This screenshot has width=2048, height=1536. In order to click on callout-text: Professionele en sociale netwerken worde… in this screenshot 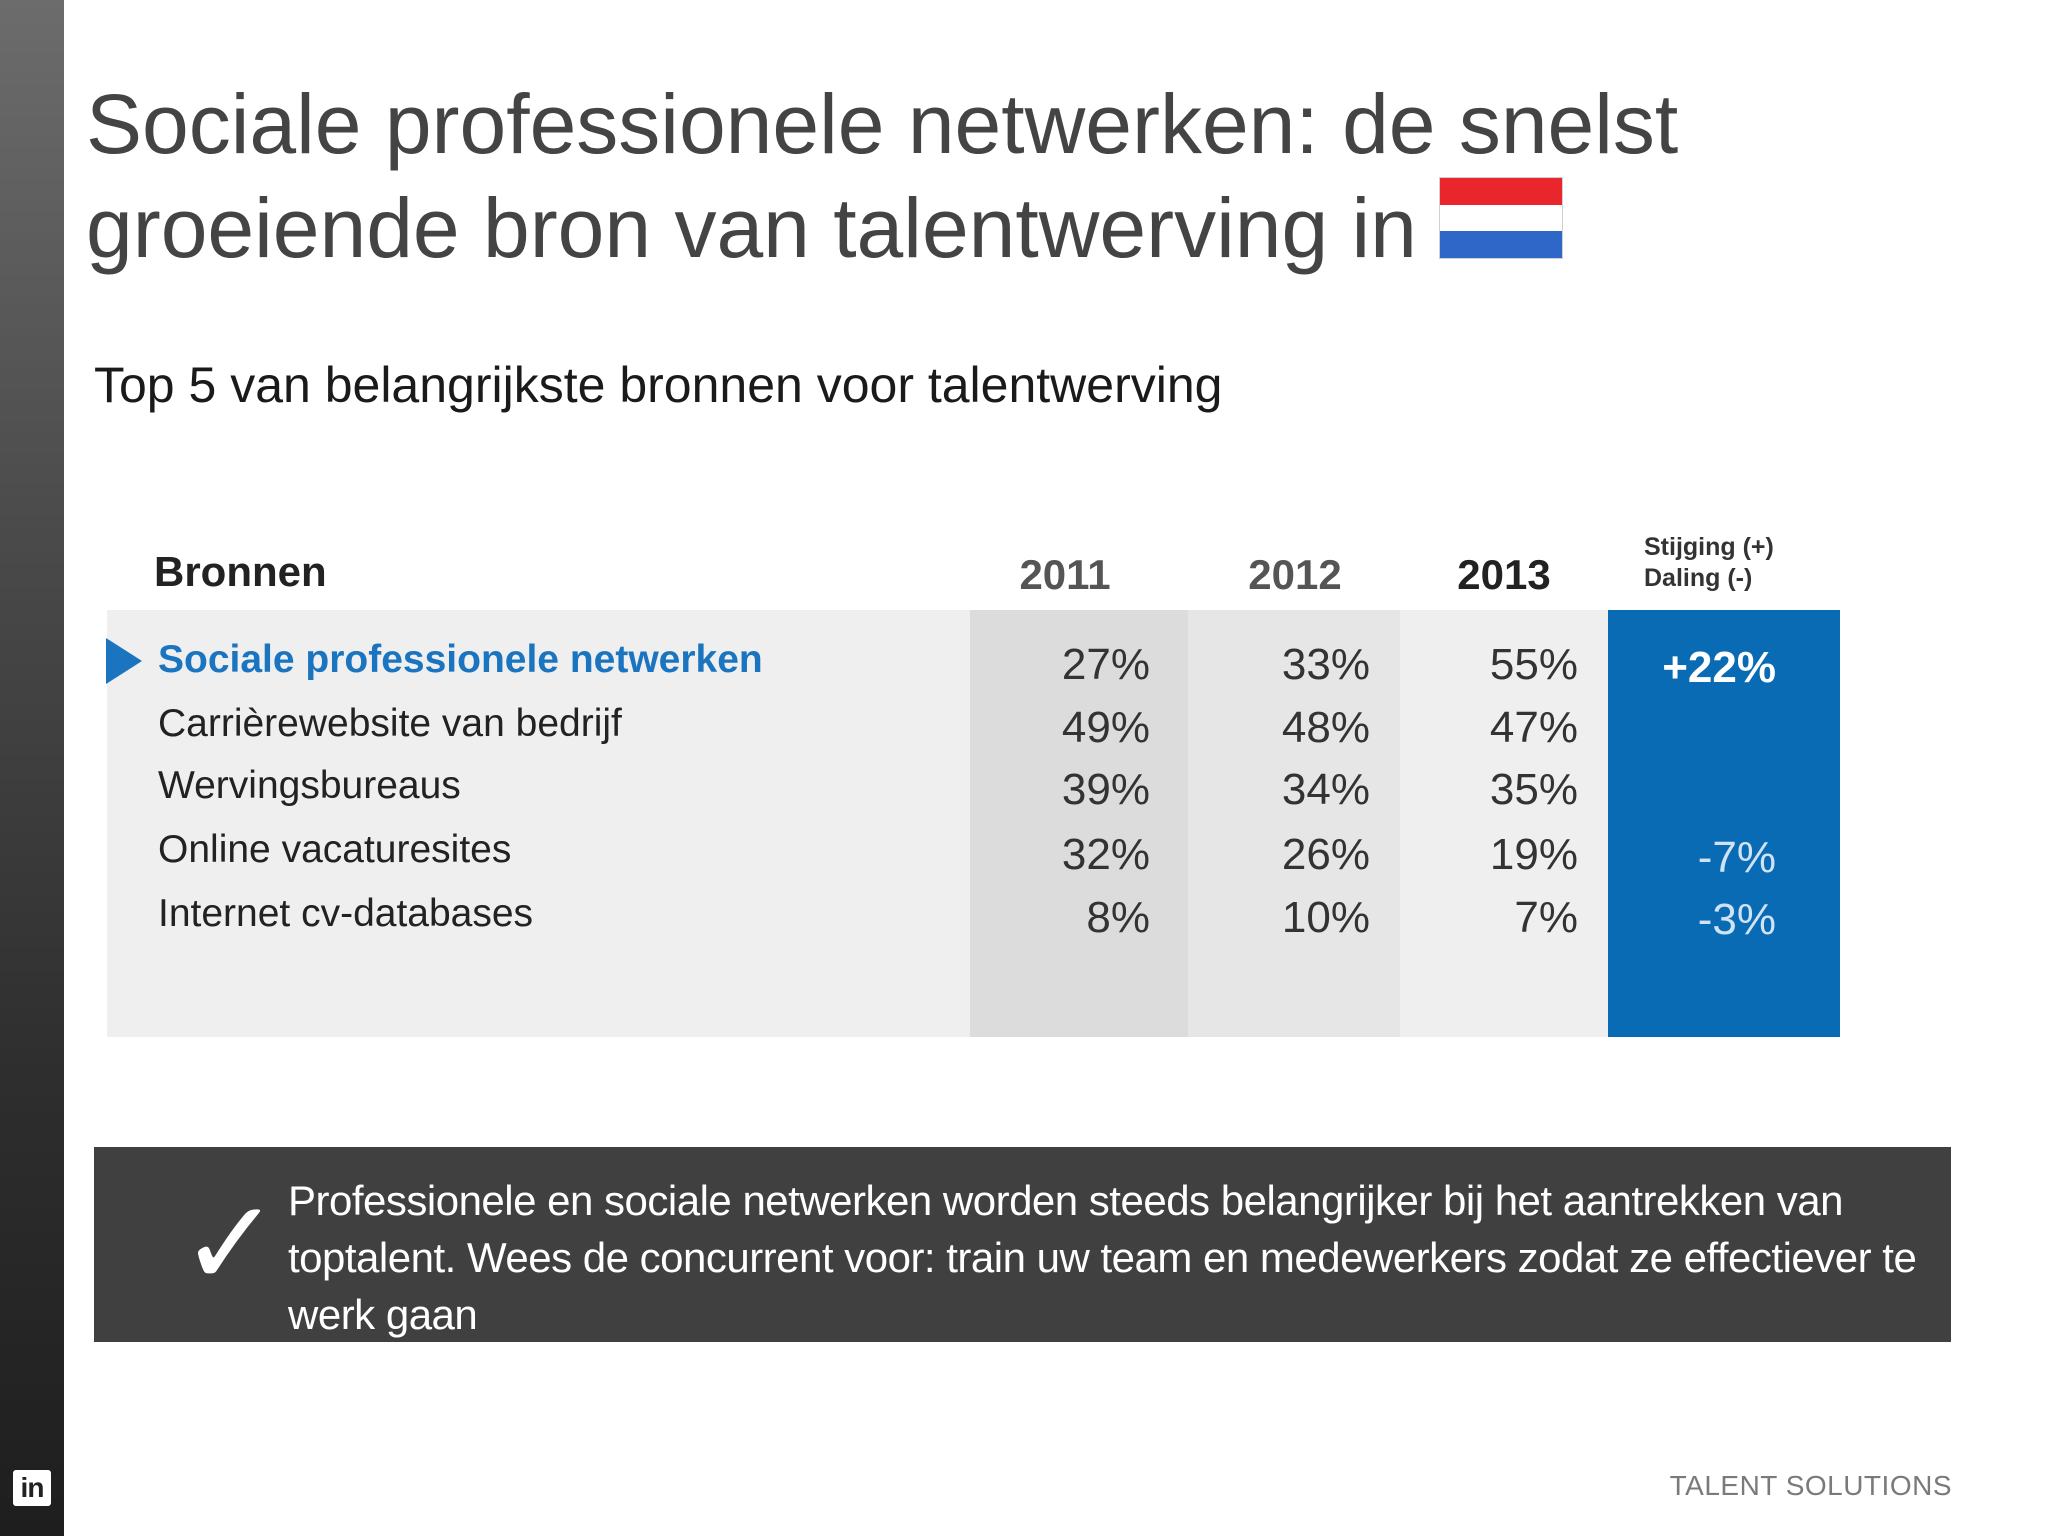, I will do `click(1102, 1257)`.